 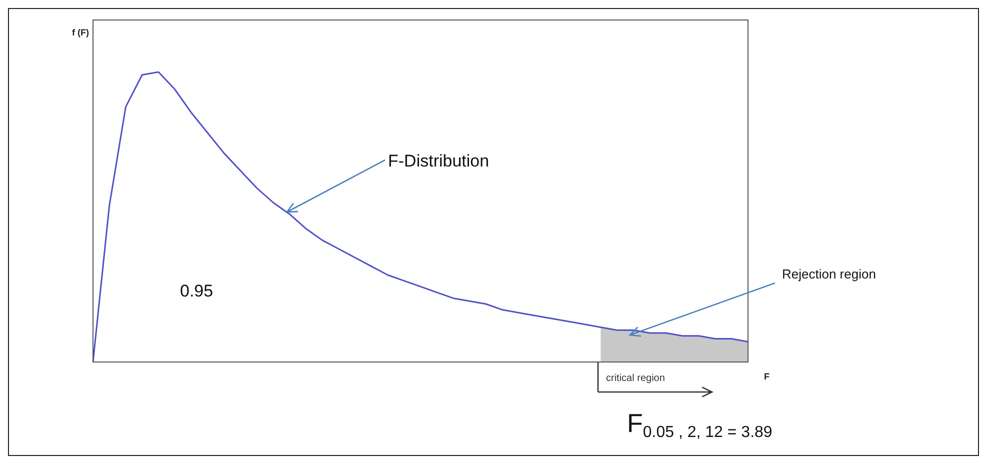 What do you see at coordinates (197, 291) in the screenshot?
I see `annotation: 0.95` at bounding box center [197, 291].